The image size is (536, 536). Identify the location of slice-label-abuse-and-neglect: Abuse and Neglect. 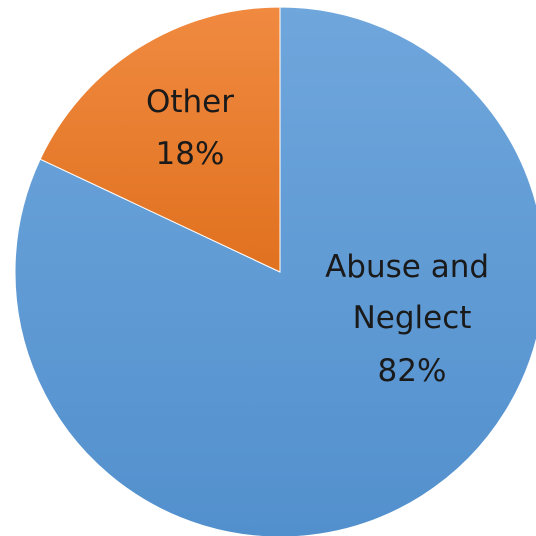
(412, 292).